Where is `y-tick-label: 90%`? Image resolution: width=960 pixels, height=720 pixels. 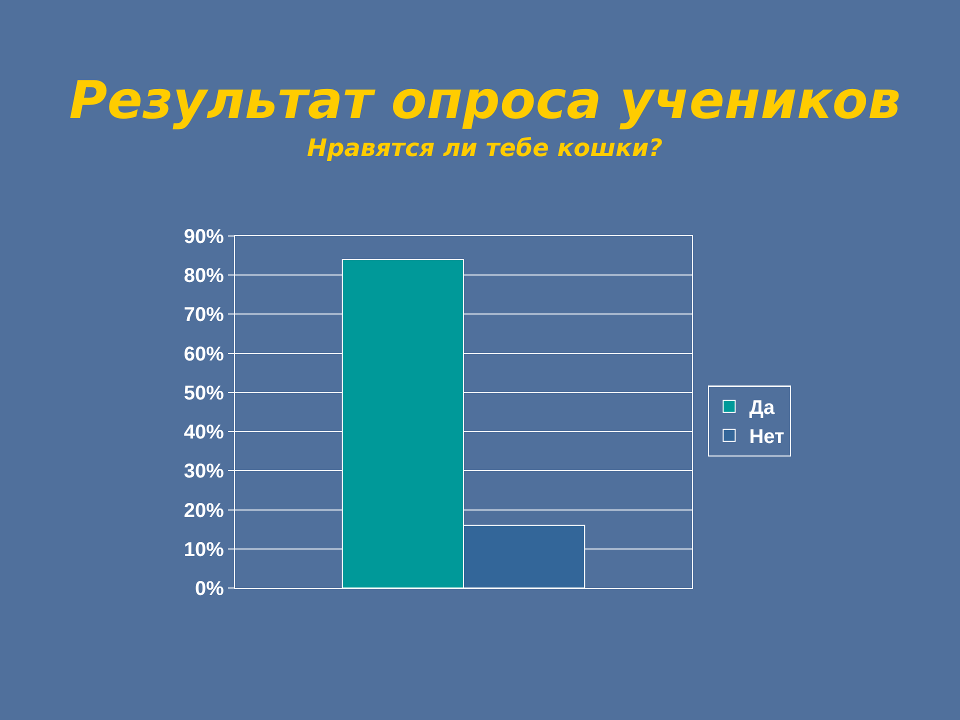 y-tick-label: 90% is located at coordinates (204, 237).